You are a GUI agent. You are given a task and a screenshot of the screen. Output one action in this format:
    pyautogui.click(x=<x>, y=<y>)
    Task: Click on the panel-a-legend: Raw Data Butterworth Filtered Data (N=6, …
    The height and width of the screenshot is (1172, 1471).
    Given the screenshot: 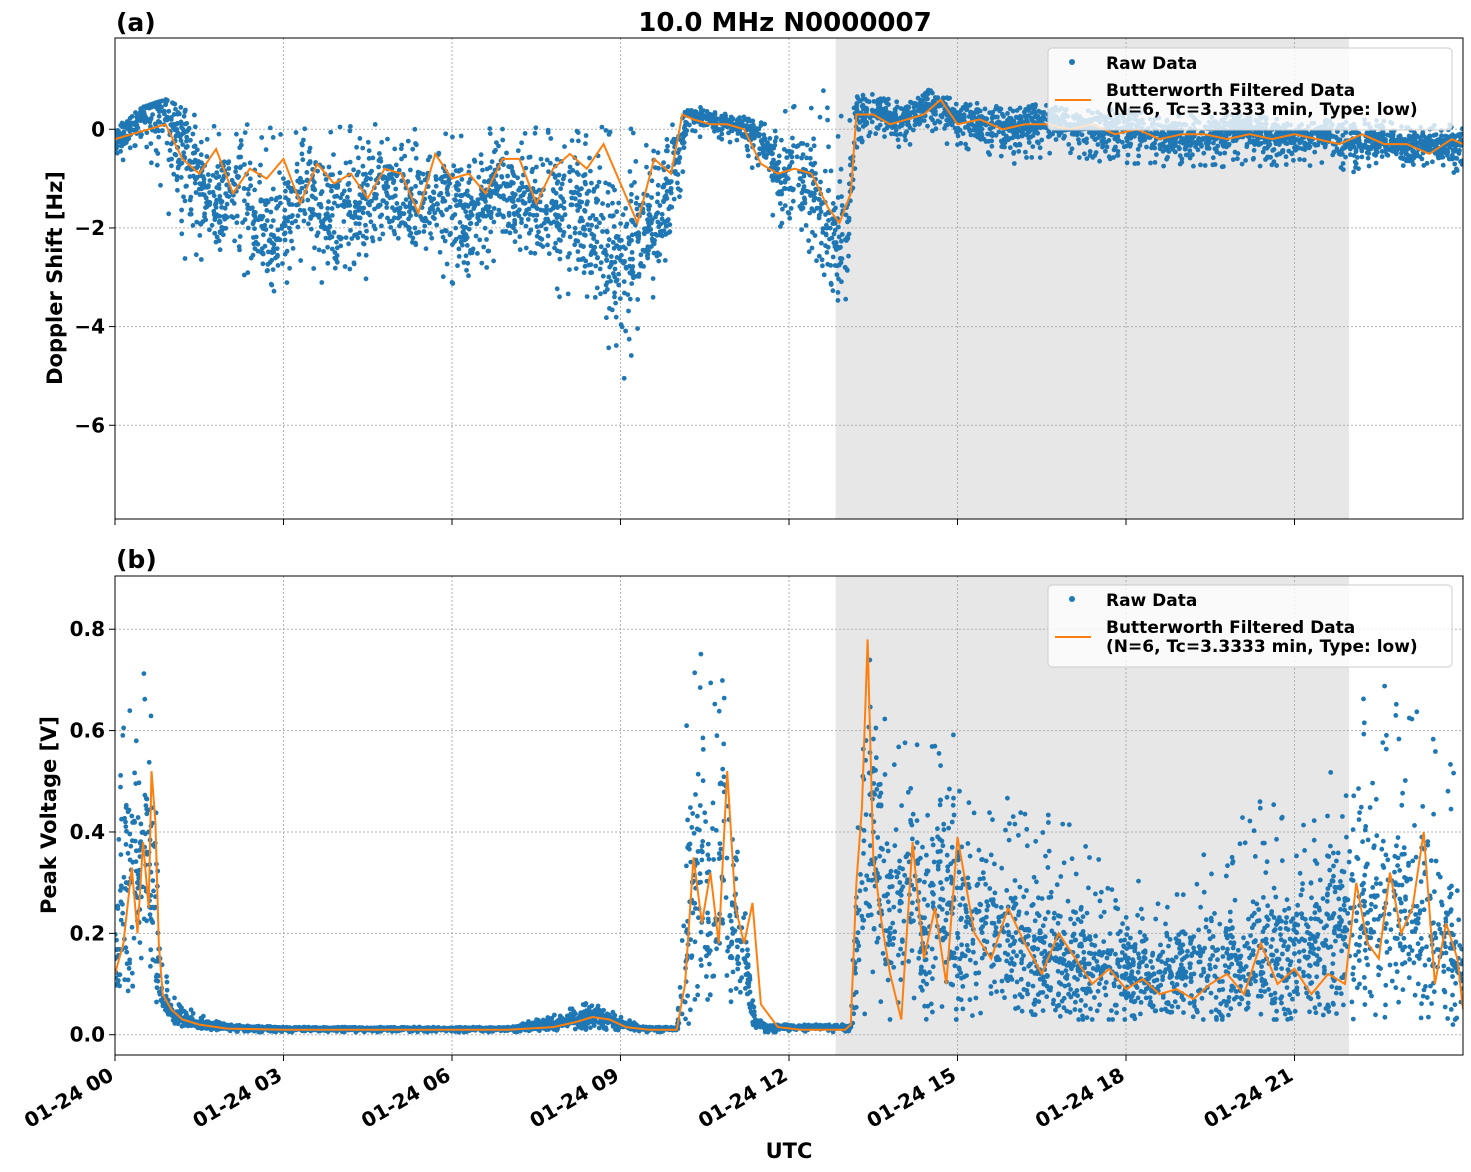 What is the action you would take?
    pyautogui.click(x=1250, y=89)
    